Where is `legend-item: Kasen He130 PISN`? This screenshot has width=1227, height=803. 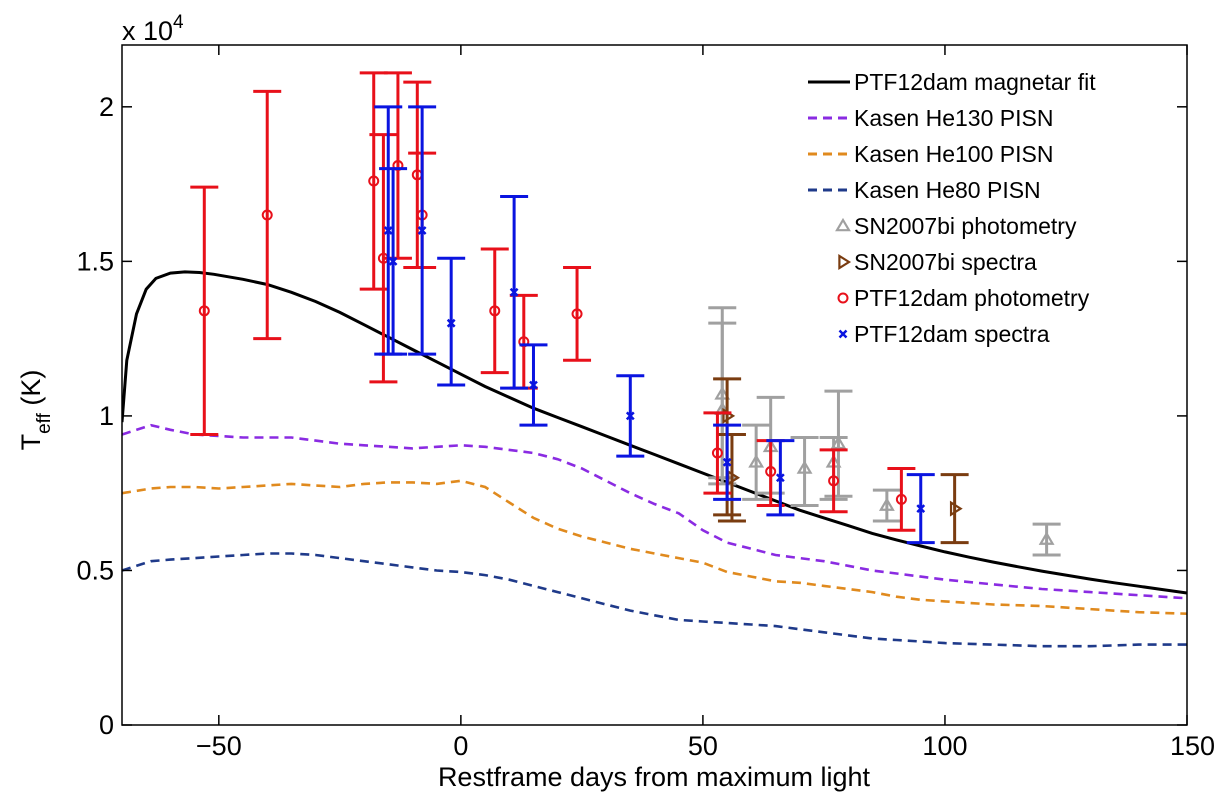
legend-item: Kasen He130 PISN is located at coordinates (930, 118).